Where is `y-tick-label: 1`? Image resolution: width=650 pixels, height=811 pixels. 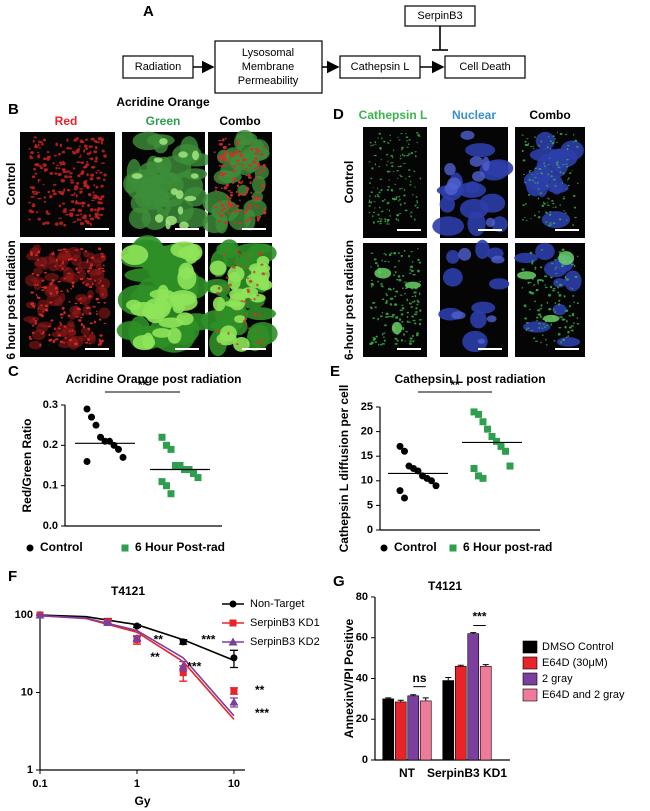 y-tick-label: 1 is located at coordinates (30, 770).